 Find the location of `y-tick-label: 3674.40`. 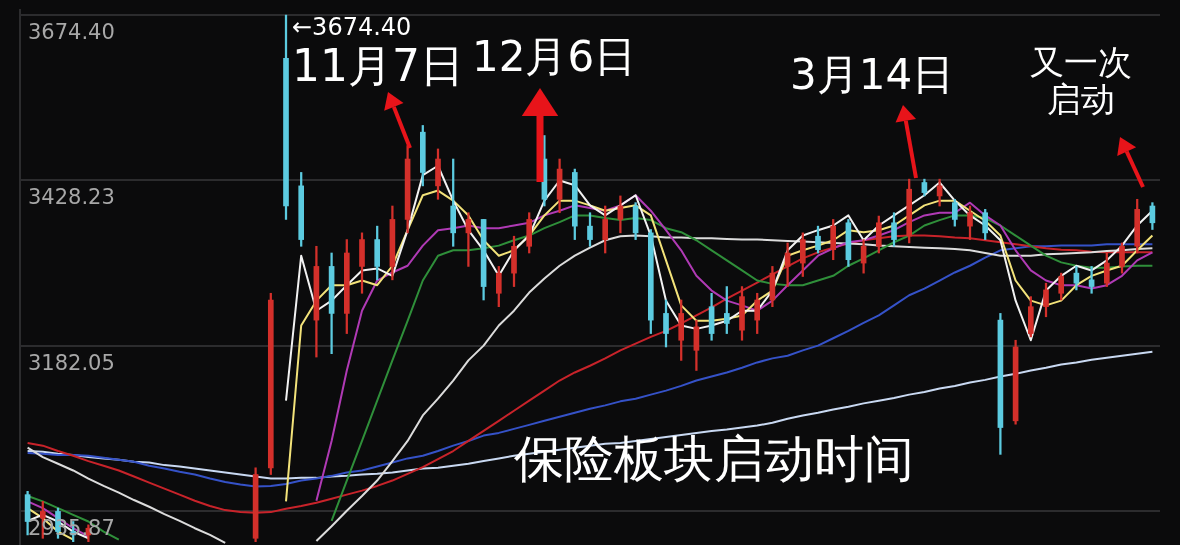

y-tick-label: 3674.40 is located at coordinates (71, 32).